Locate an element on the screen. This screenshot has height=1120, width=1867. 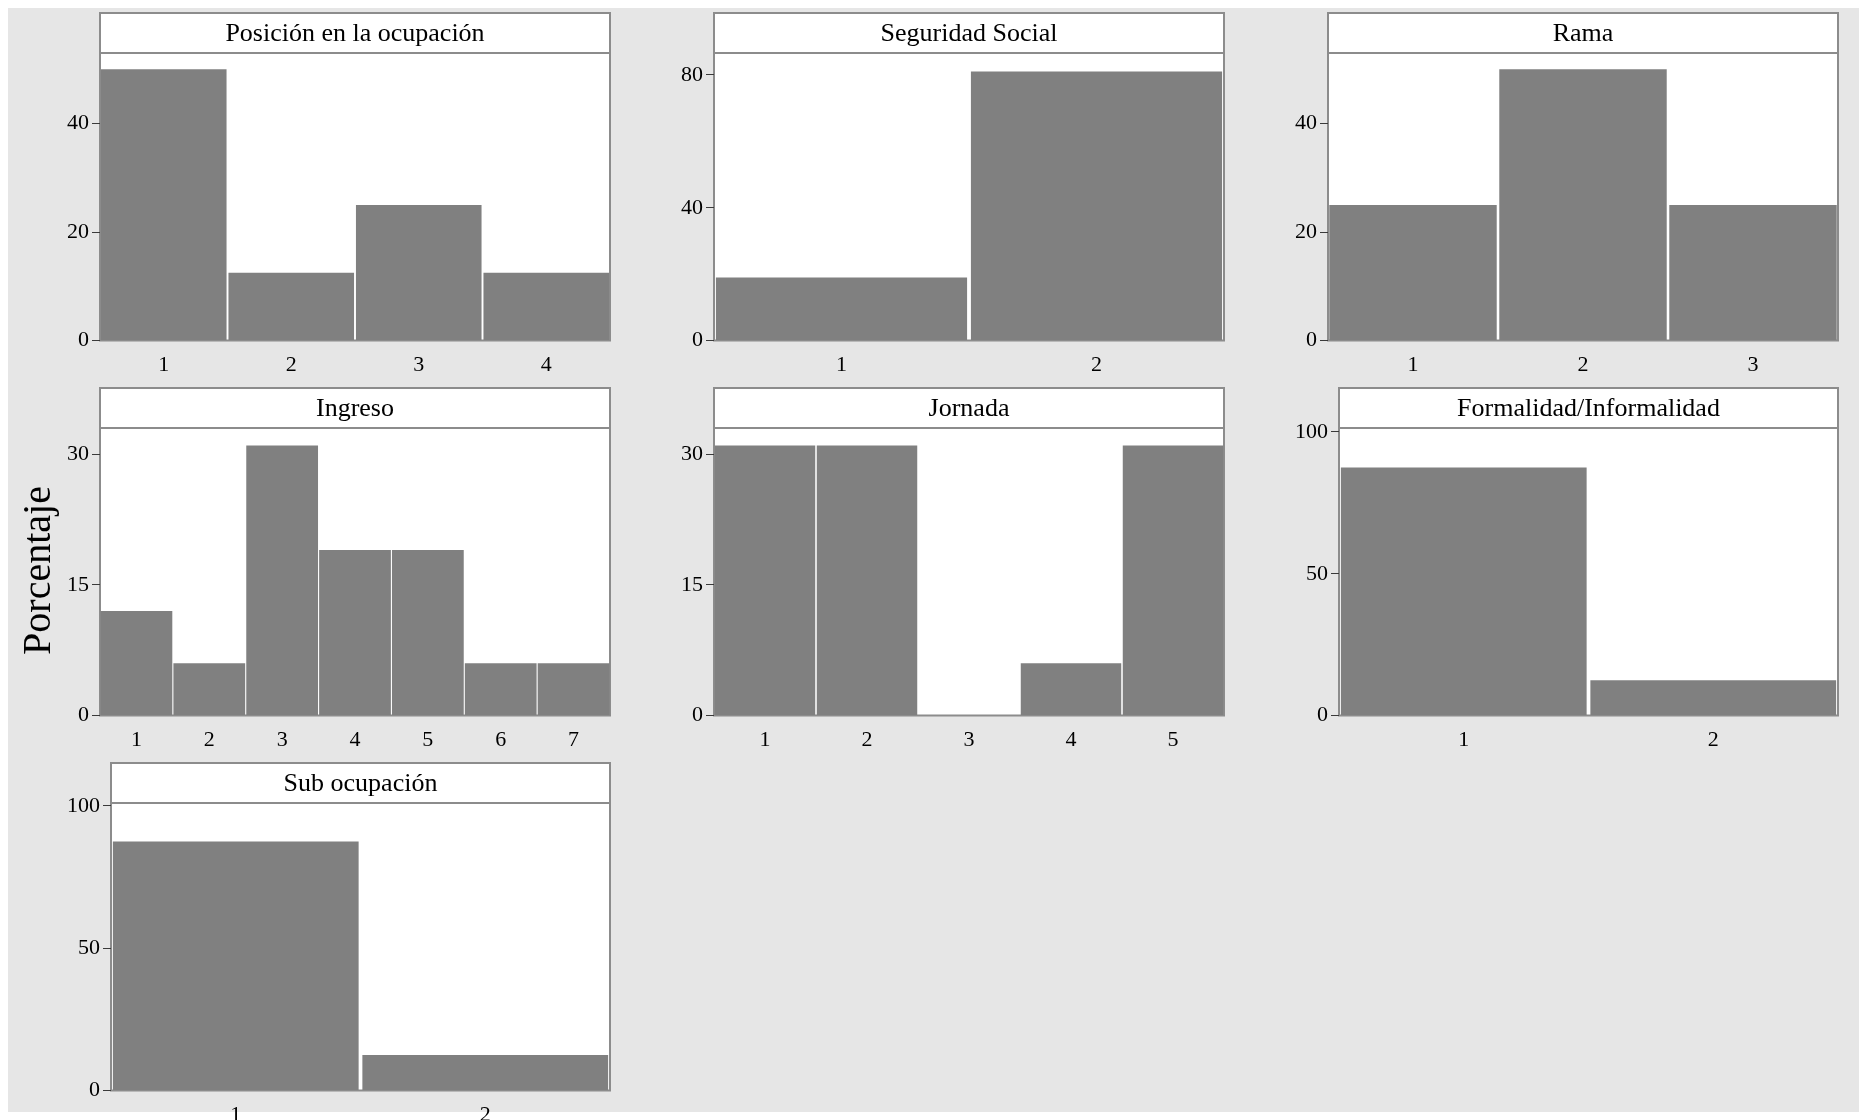
chart-title: Formalidad/Informalidad is located at coordinates (1588, 407).